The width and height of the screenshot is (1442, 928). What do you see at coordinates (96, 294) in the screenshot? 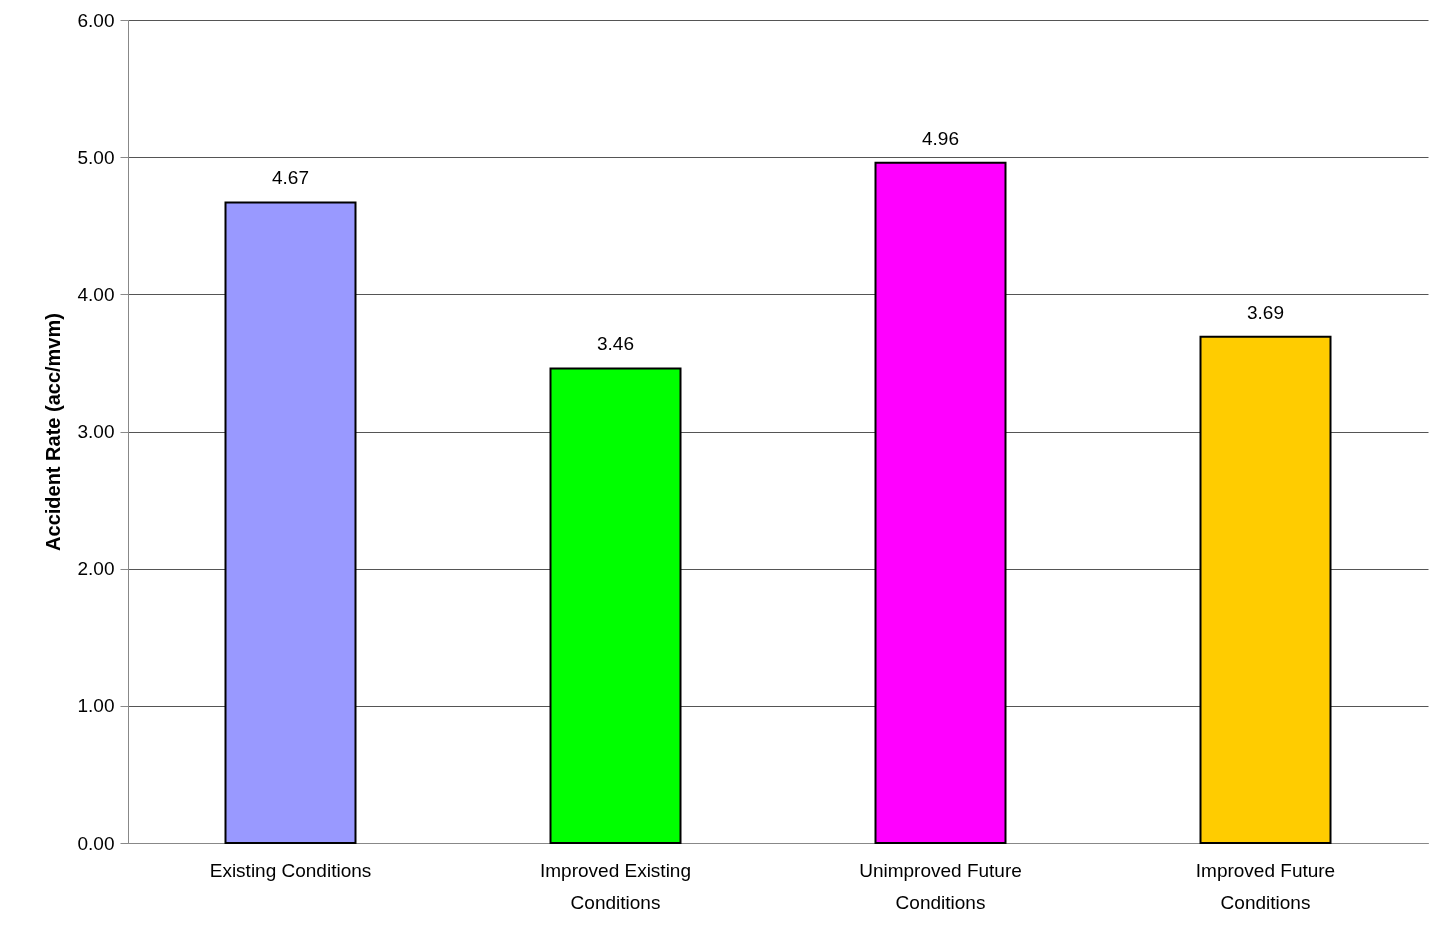
I see `y-tick-label: 4.00` at bounding box center [96, 294].